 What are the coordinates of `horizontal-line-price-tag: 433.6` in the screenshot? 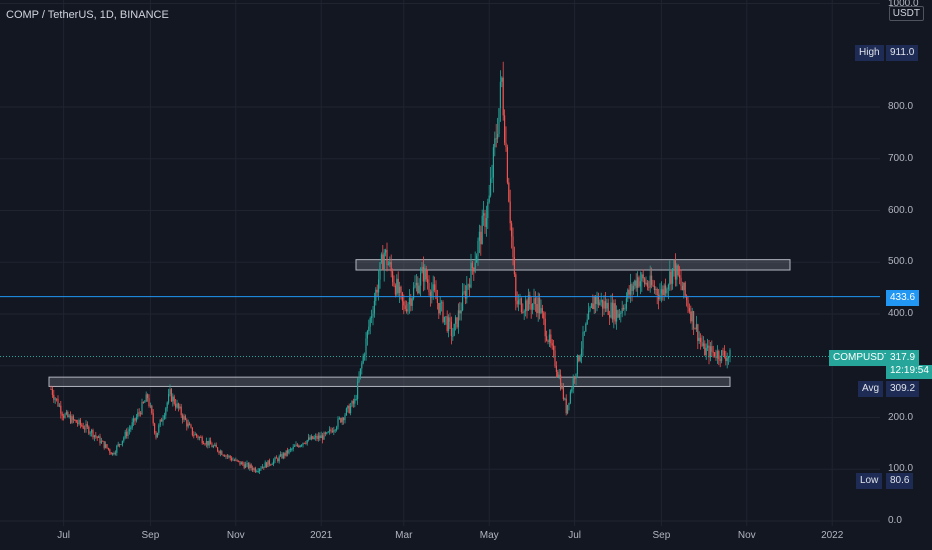 It's located at (903, 298).